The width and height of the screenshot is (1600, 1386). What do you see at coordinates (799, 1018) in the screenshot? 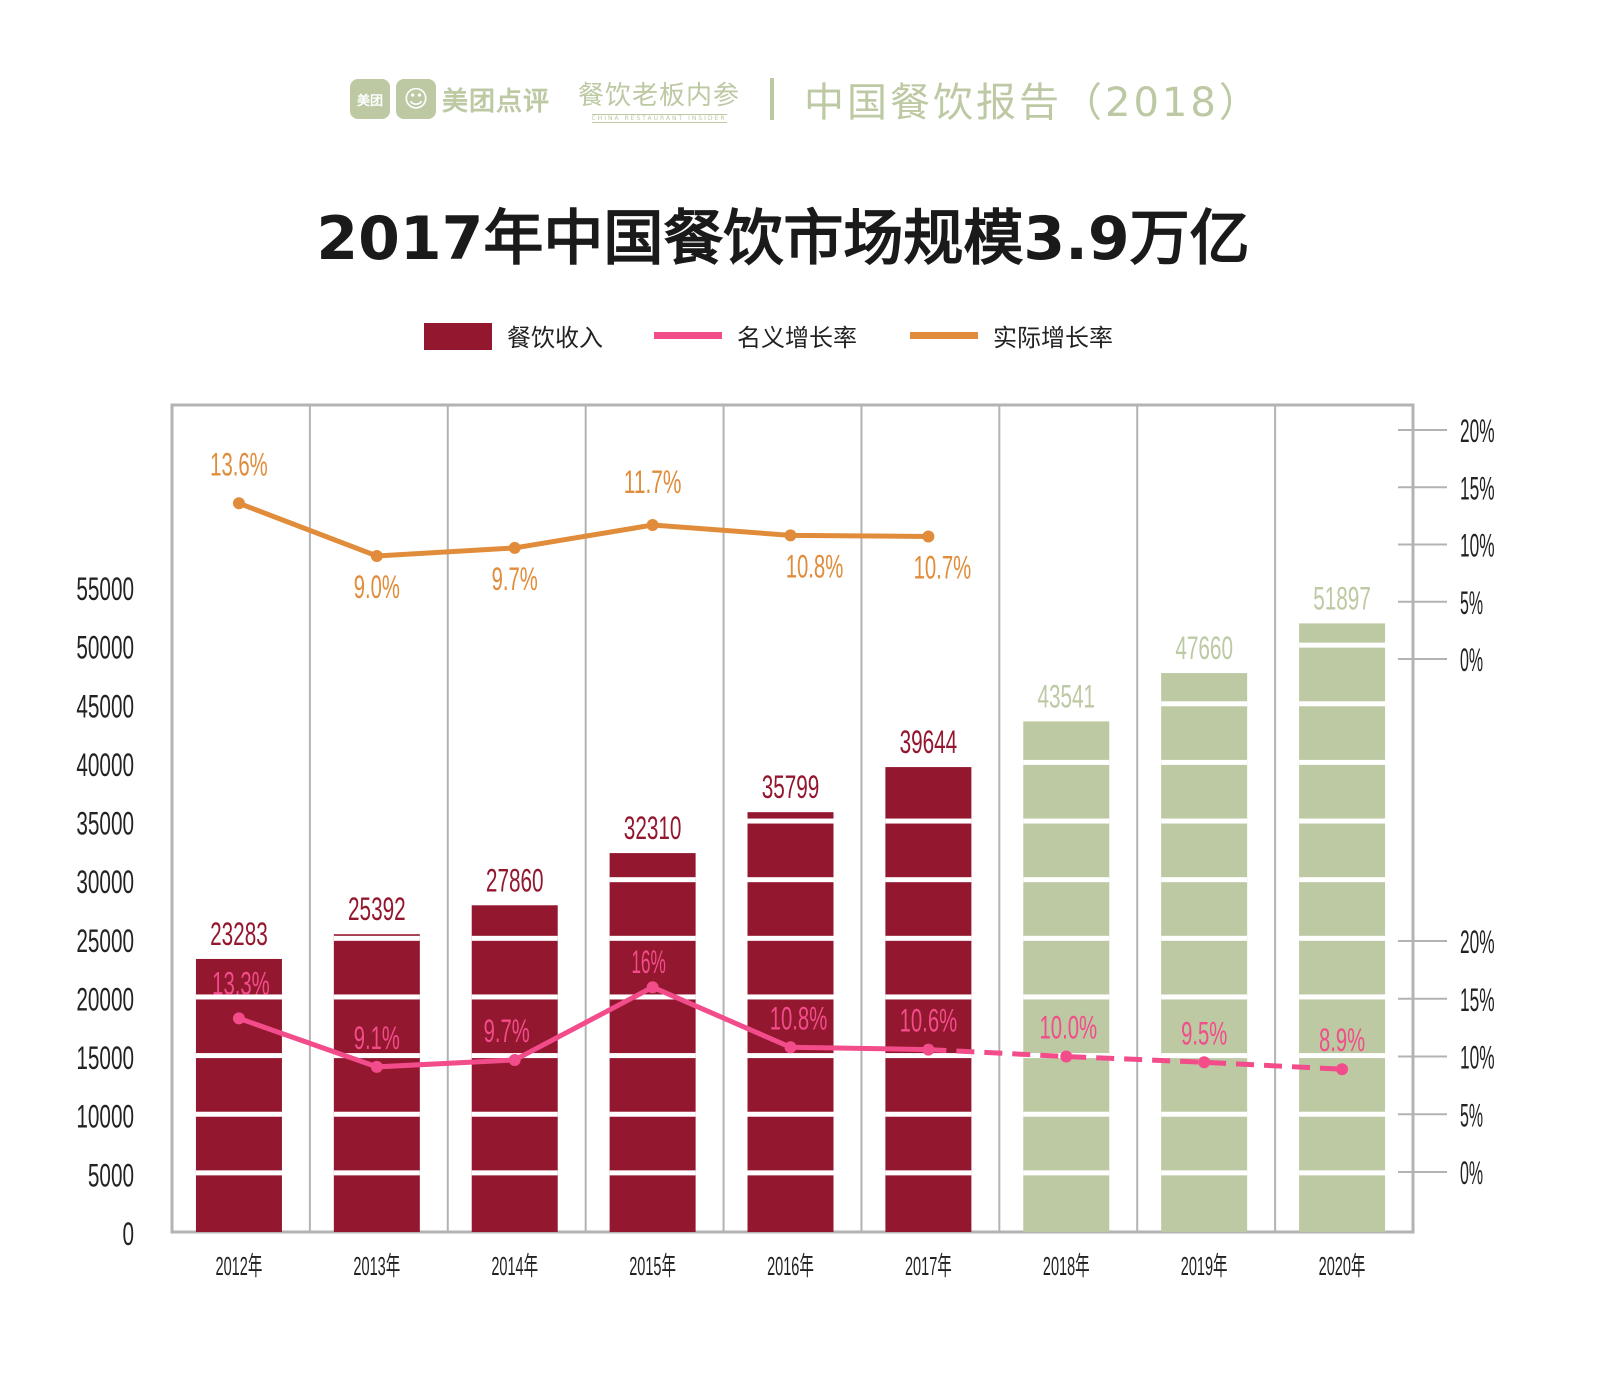
I see `nominal-growth-label: 10.8%` at bounding box center [799, 1018].